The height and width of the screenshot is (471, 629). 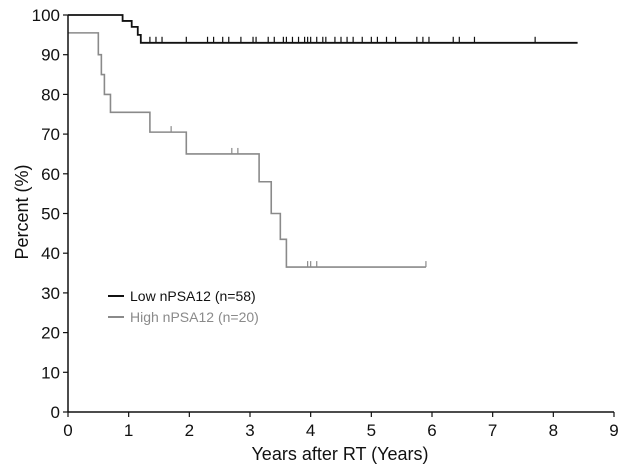 I want to click on y-tick-label: 60, so click(x=50, y=174).